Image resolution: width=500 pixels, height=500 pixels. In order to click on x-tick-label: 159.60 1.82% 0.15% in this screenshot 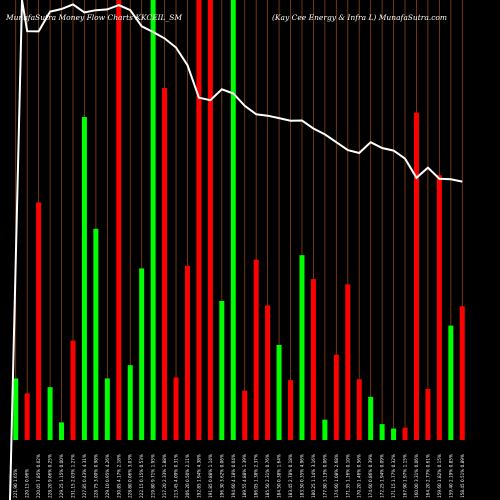, I will do `click(439, 476)`.